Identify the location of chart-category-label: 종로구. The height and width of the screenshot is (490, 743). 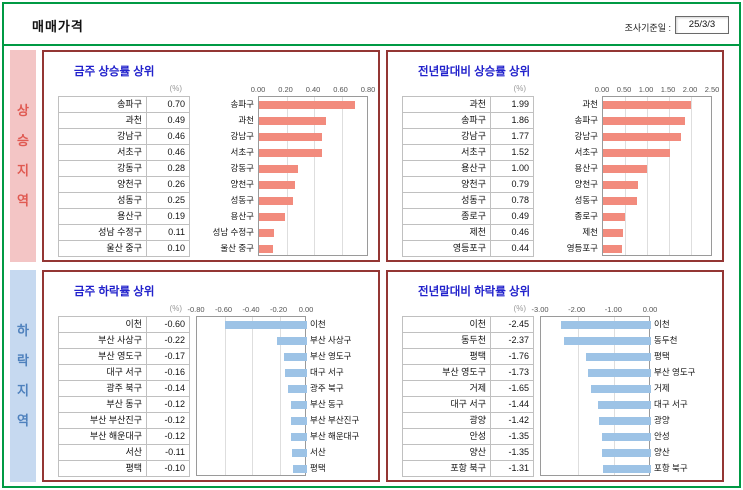
(586, 216).